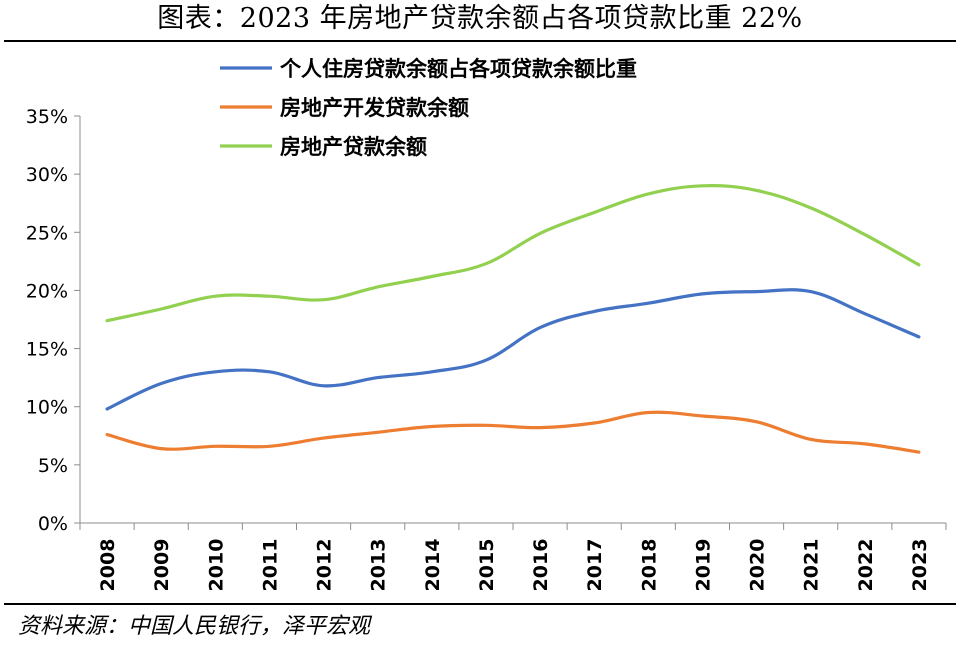 This screenshot has width=960, height=652. I want to click on x-tick-label: 2019, so click(703, 565).